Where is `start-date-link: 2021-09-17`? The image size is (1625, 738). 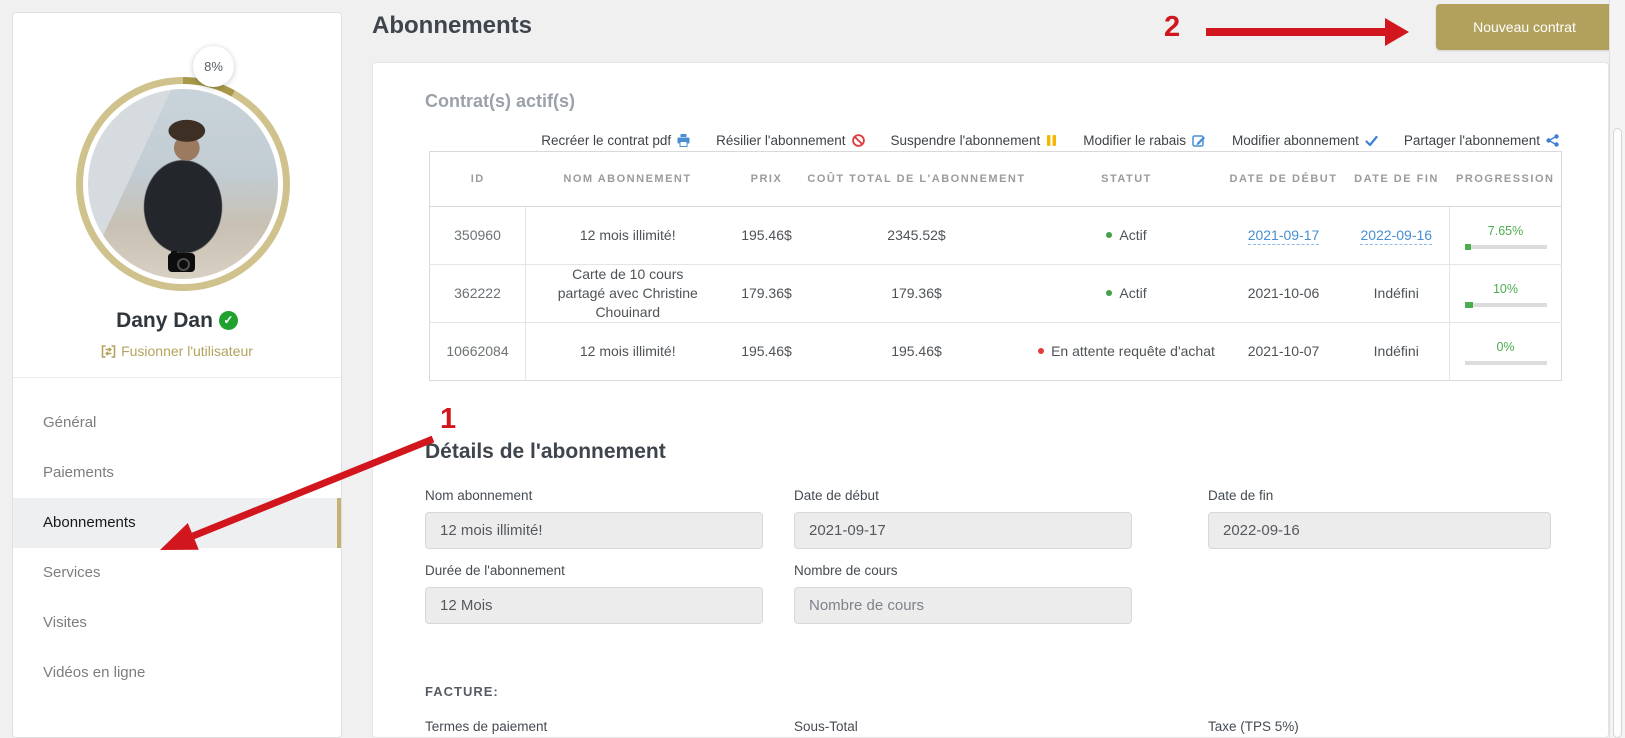
start-date-link: 2021-09-17 is located at coordinates (1283, 236).